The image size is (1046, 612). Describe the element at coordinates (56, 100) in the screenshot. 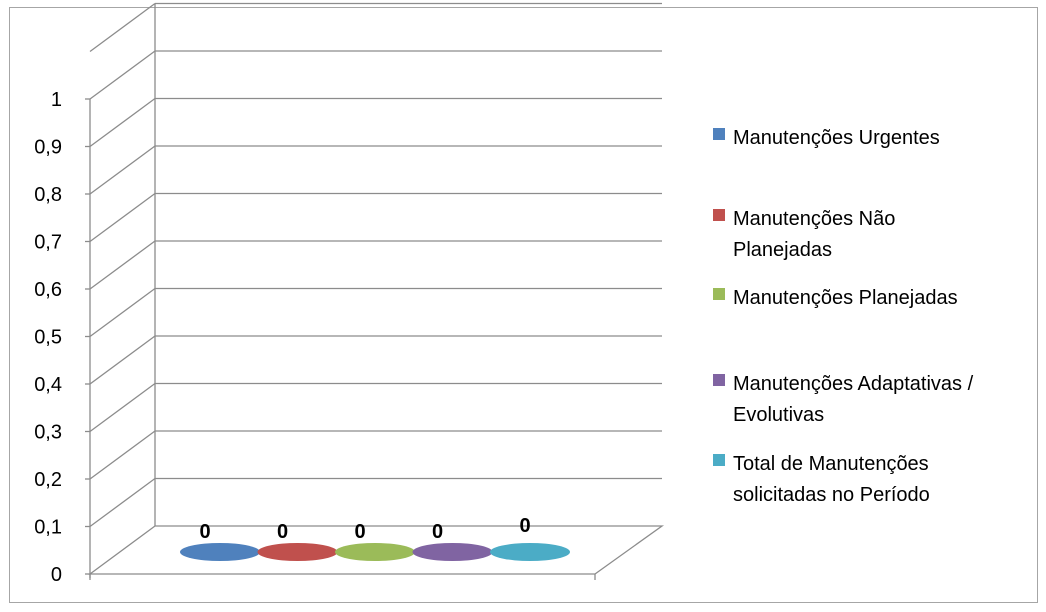

I see `y-tick-label: 1` at that location.